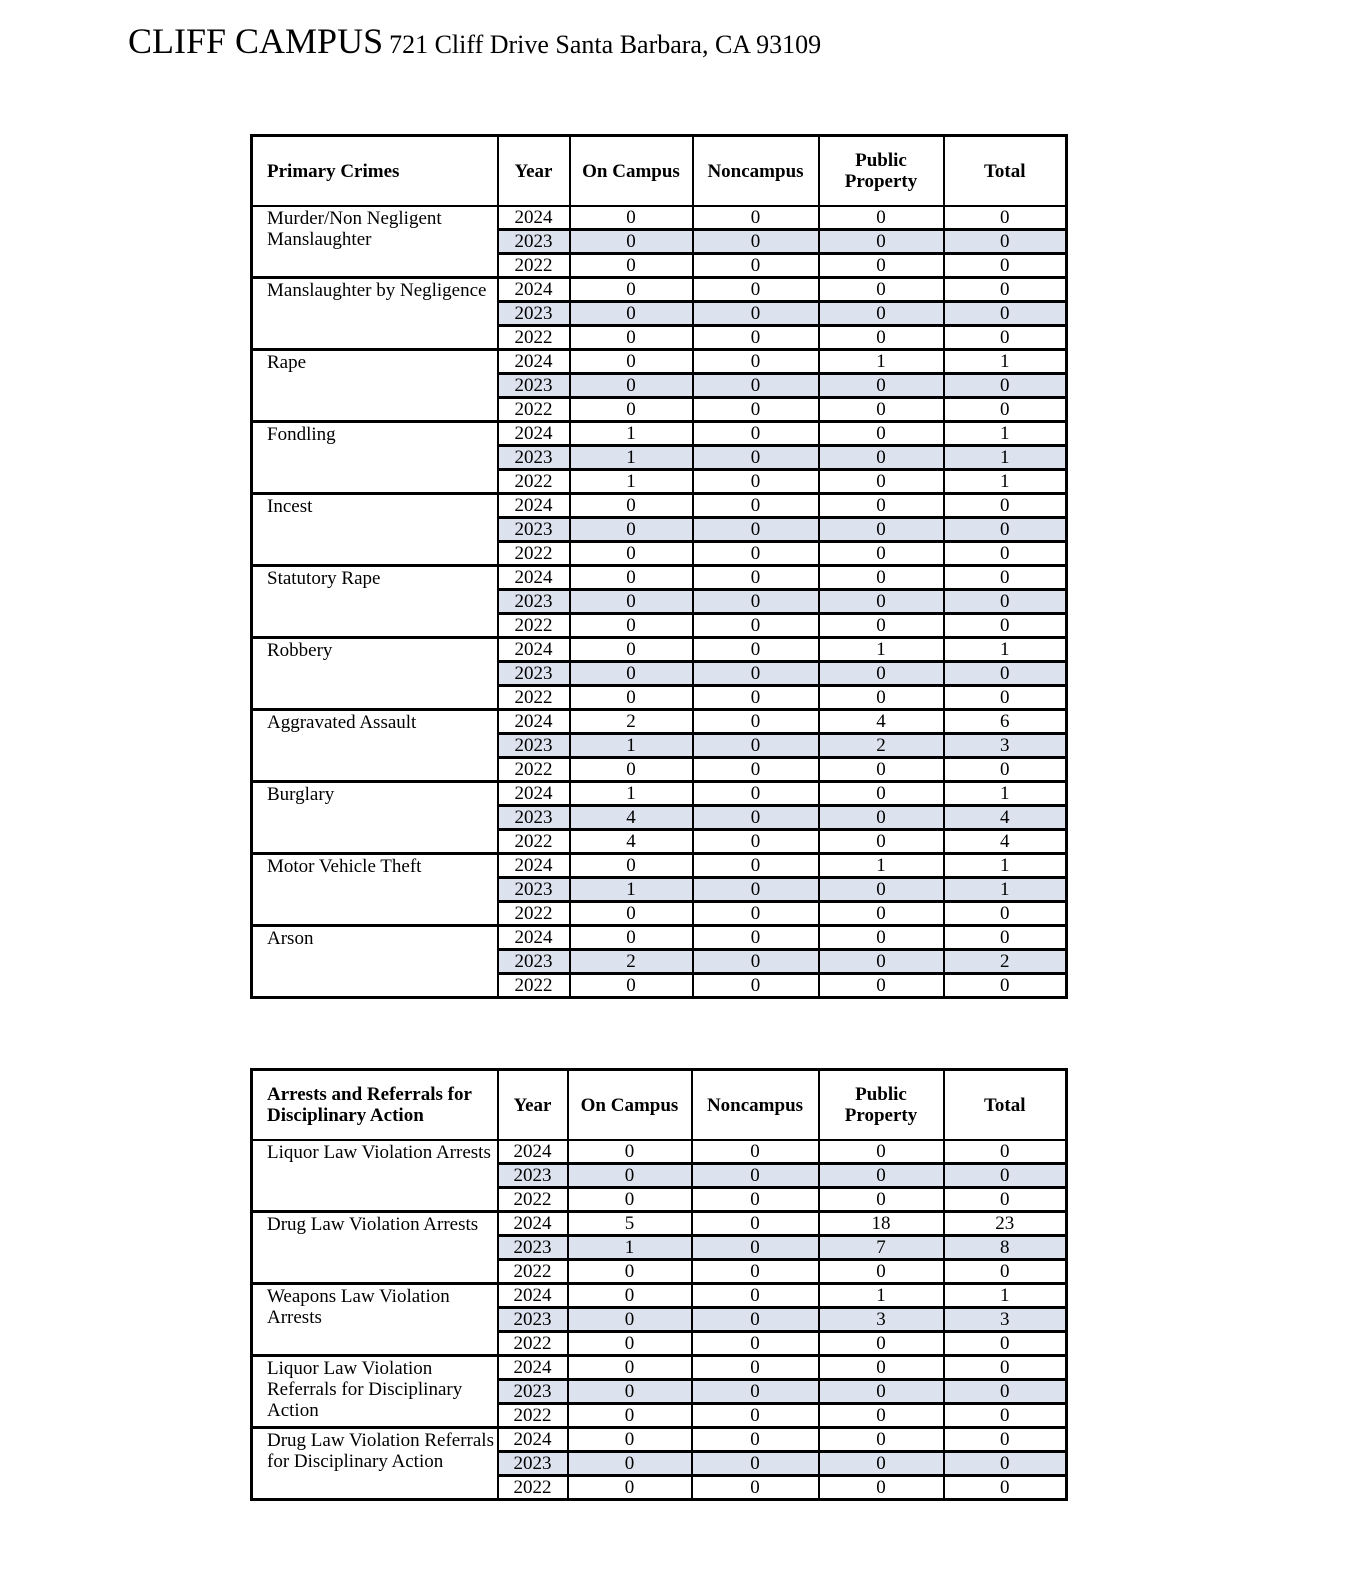  Describe the element at coordinates (605, 44) in the screenshot. I see `campus-address: 721 Cliff Drive Santa Barbara, CA 93109` at that location.